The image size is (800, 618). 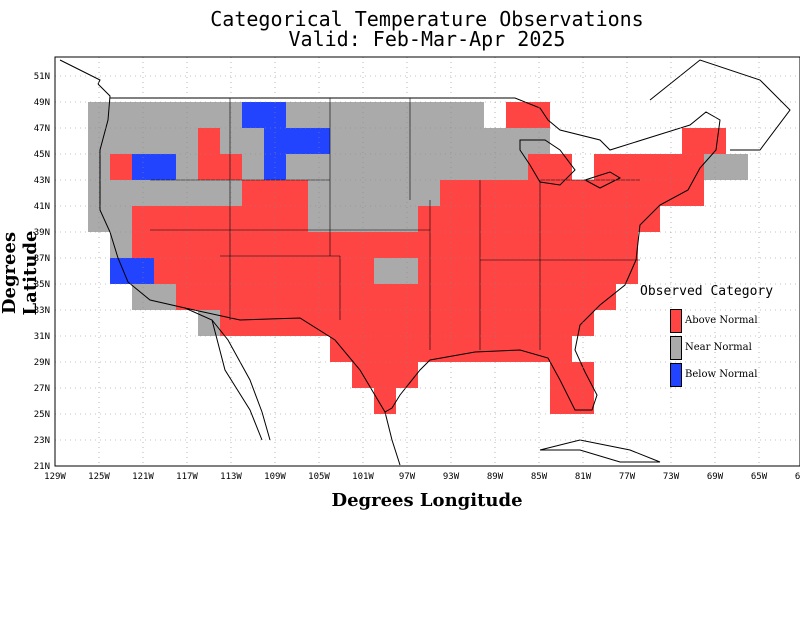 I want to click on x-axis-label: Degrees Longitude, so click(x=427, y=500).